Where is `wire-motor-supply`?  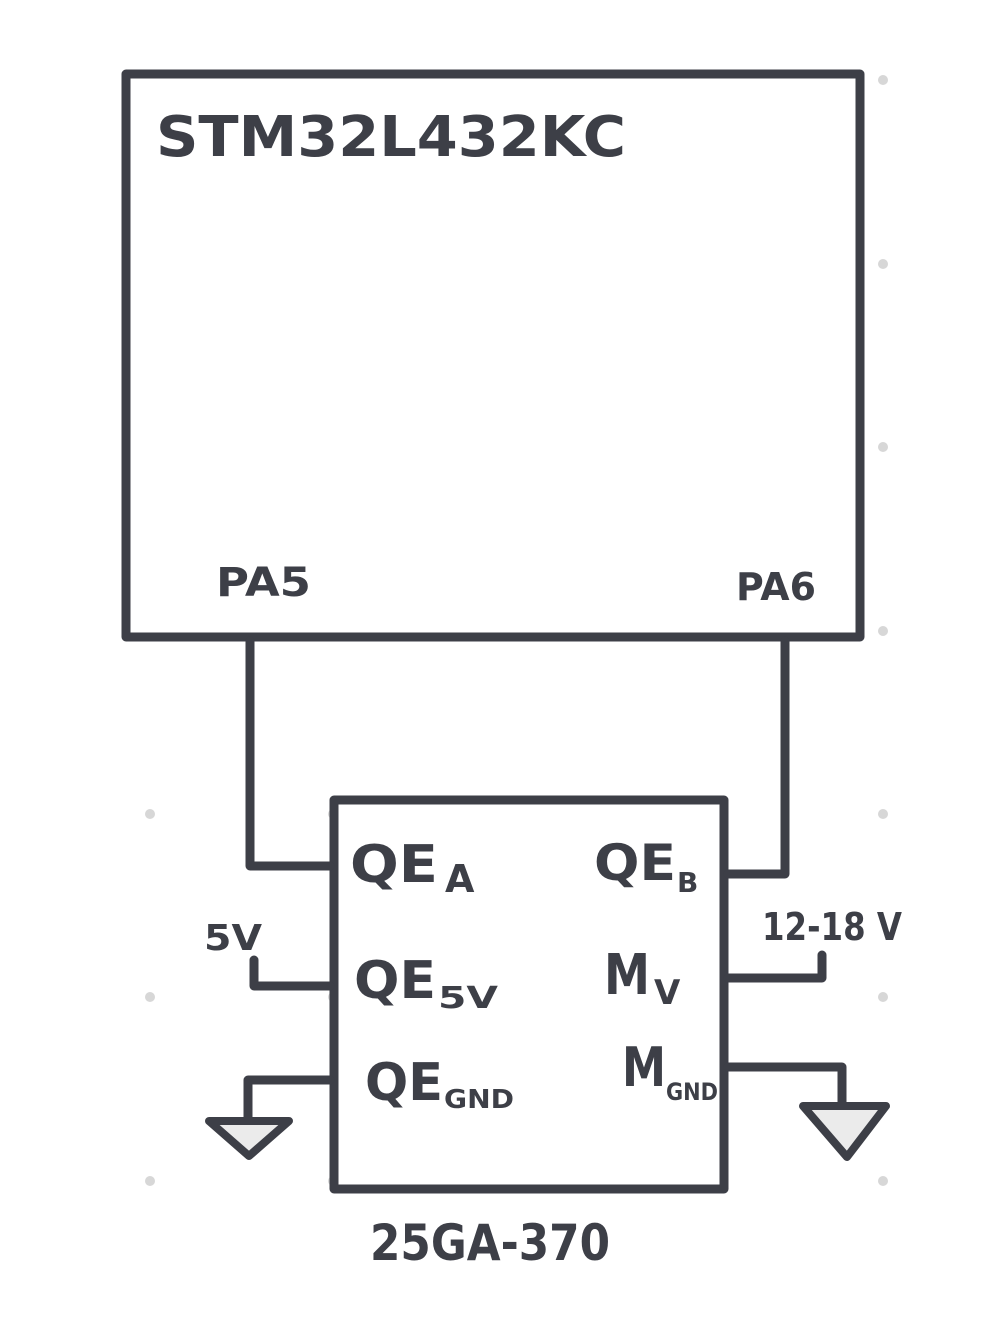
wire-motor-supply is located at coordinates (775, 966).